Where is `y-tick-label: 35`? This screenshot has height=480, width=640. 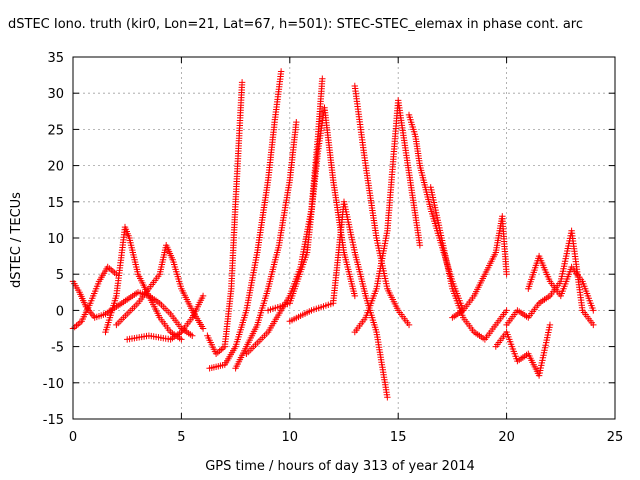 y-tick-label: 35 is located at coordinates (55, 58).